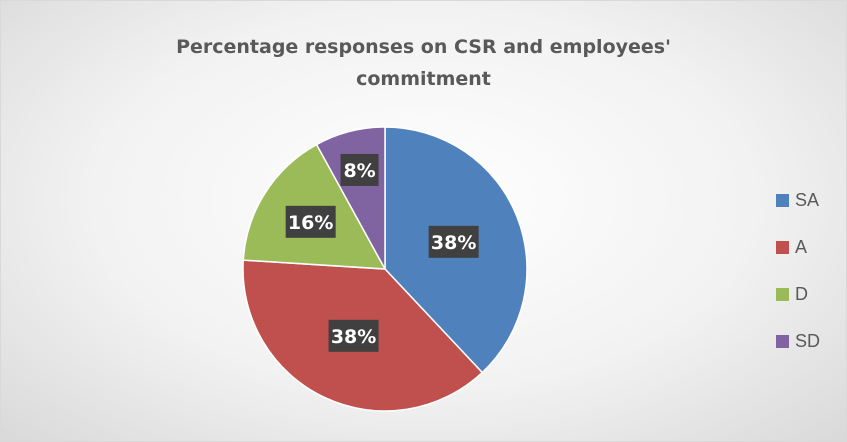 The image size is (847, 442). I want to click on legend-label: A, so click(801, 247).